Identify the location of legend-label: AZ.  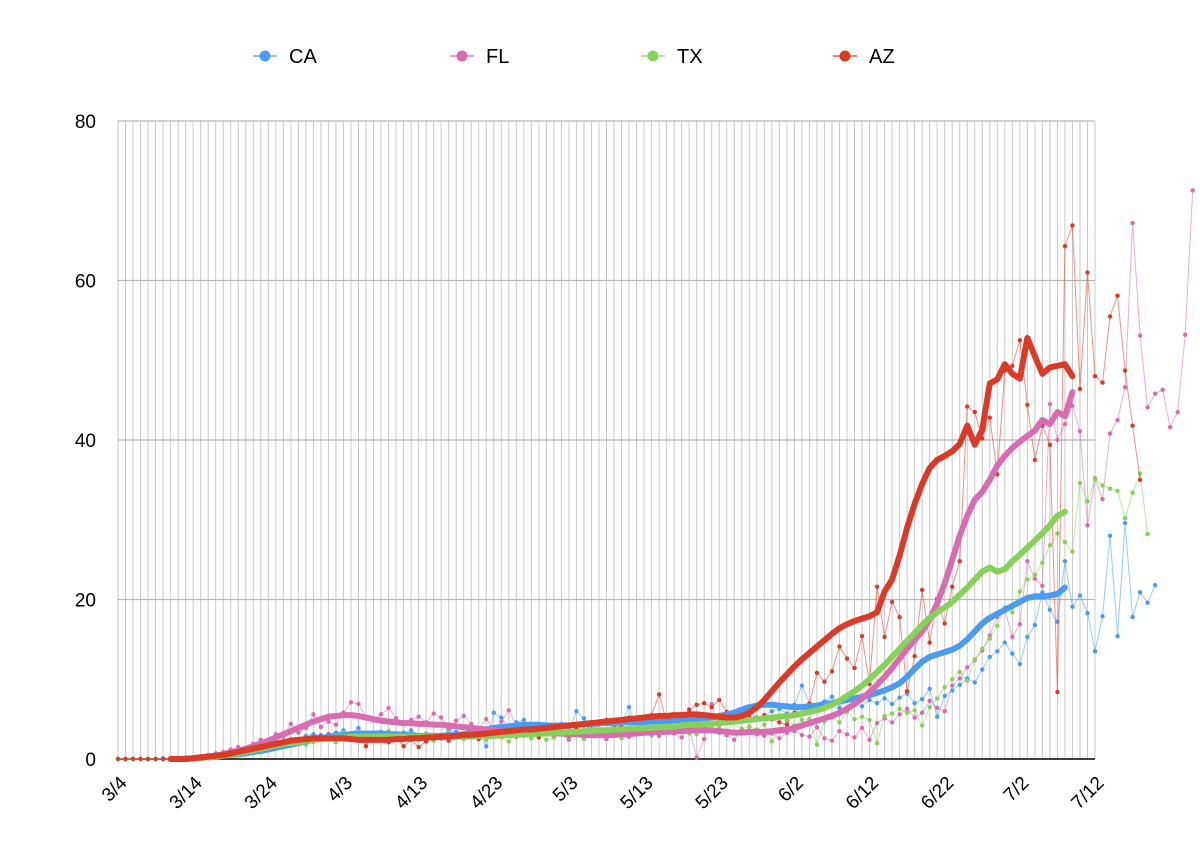
(882, 57).